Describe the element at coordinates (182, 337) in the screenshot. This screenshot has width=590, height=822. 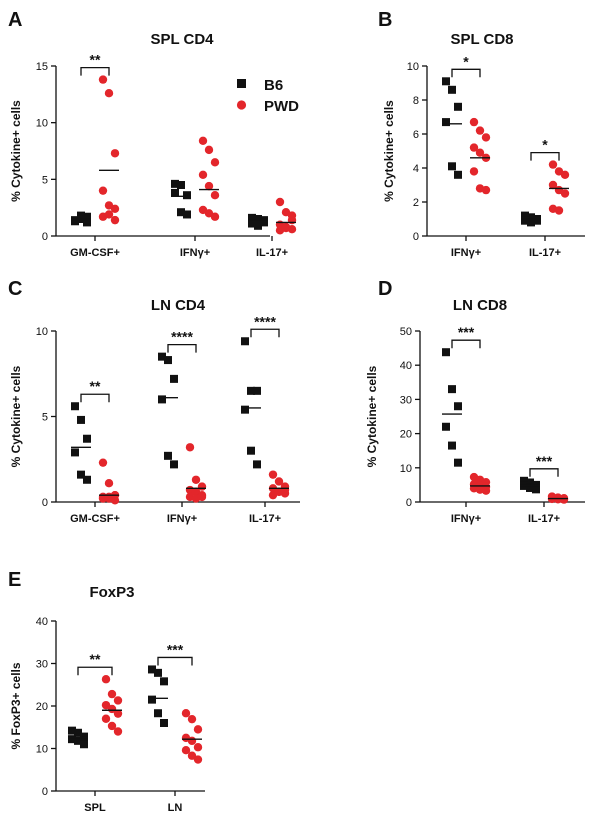
I see `significance-label: ****` at that location.